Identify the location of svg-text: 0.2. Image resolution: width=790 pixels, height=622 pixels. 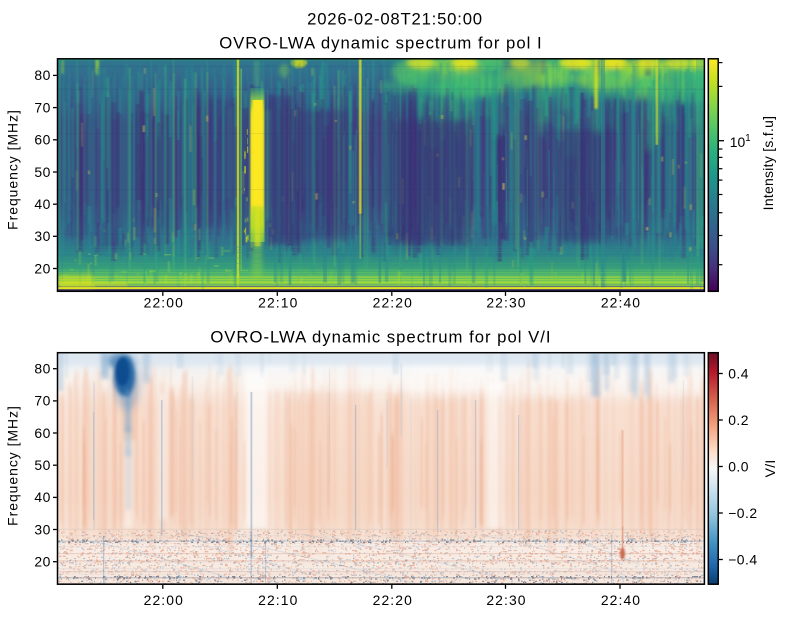
(738, 420).